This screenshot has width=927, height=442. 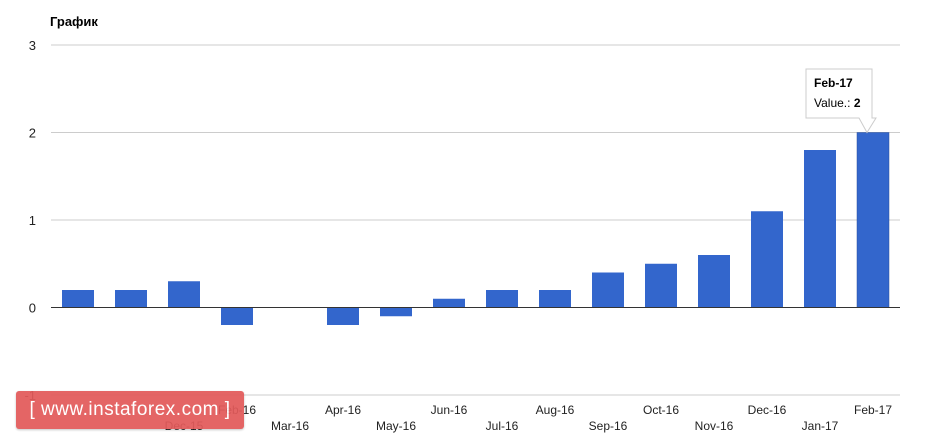 I want to click on x-tick-label: Oct-16, so click(x=661, y=410).